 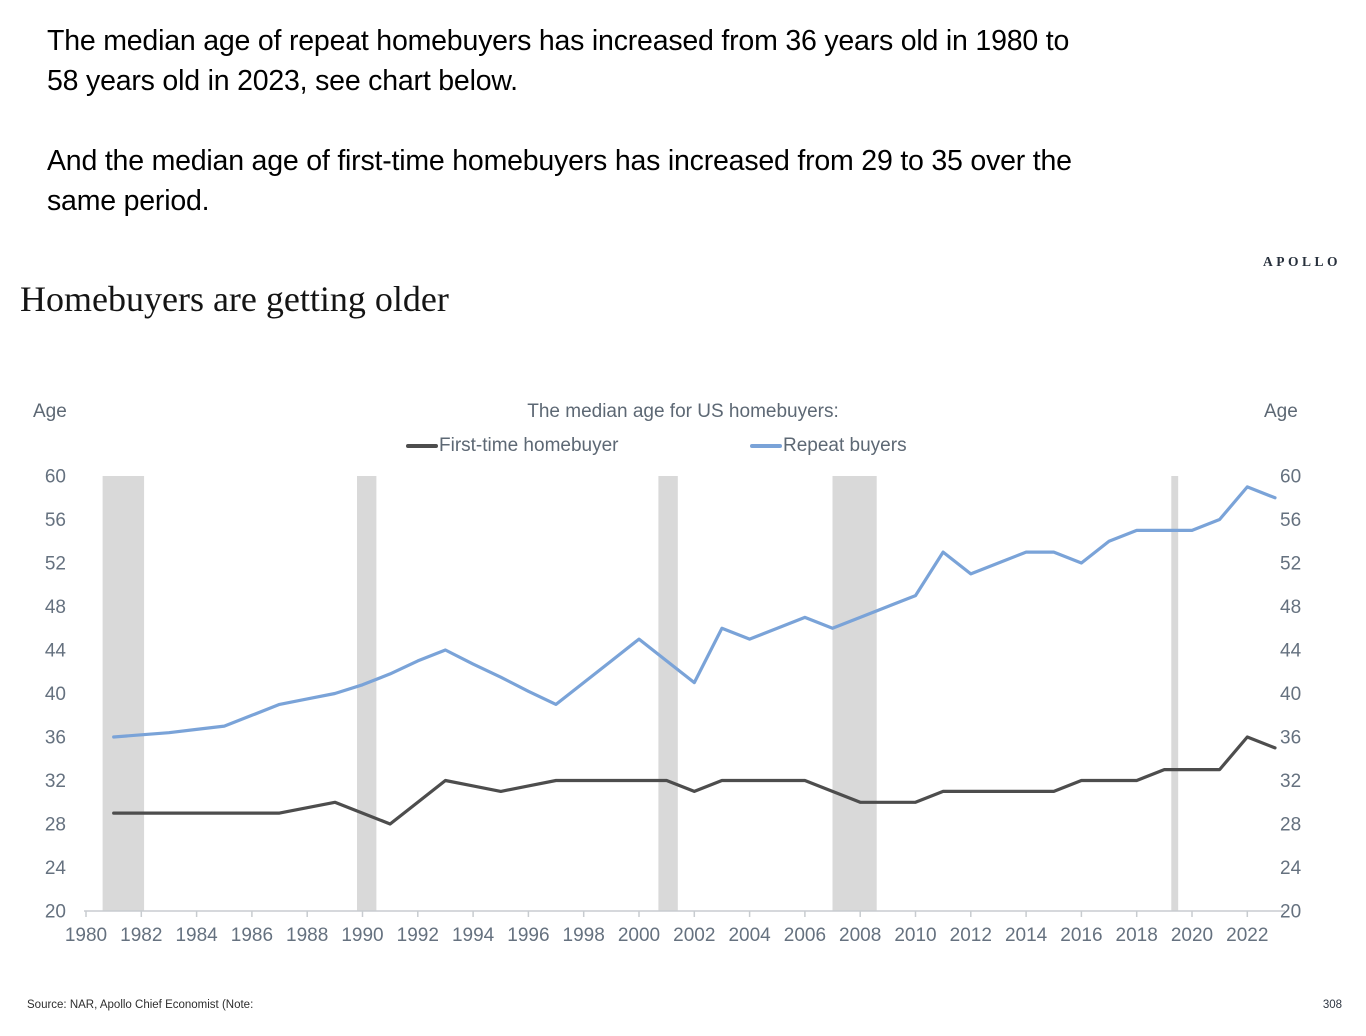 What do you see at coordinates (55, 564) in the screenshot?
I see `y-tick-label-left: 52` at bounding box center [55, 564].